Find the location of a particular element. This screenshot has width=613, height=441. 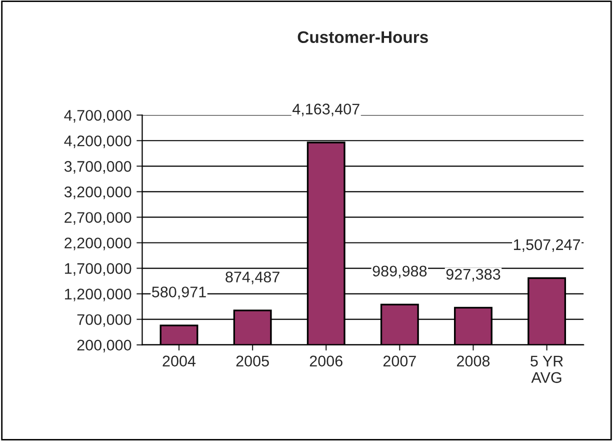

data-label: 4,163,407 is located at coordinates (326, 110).